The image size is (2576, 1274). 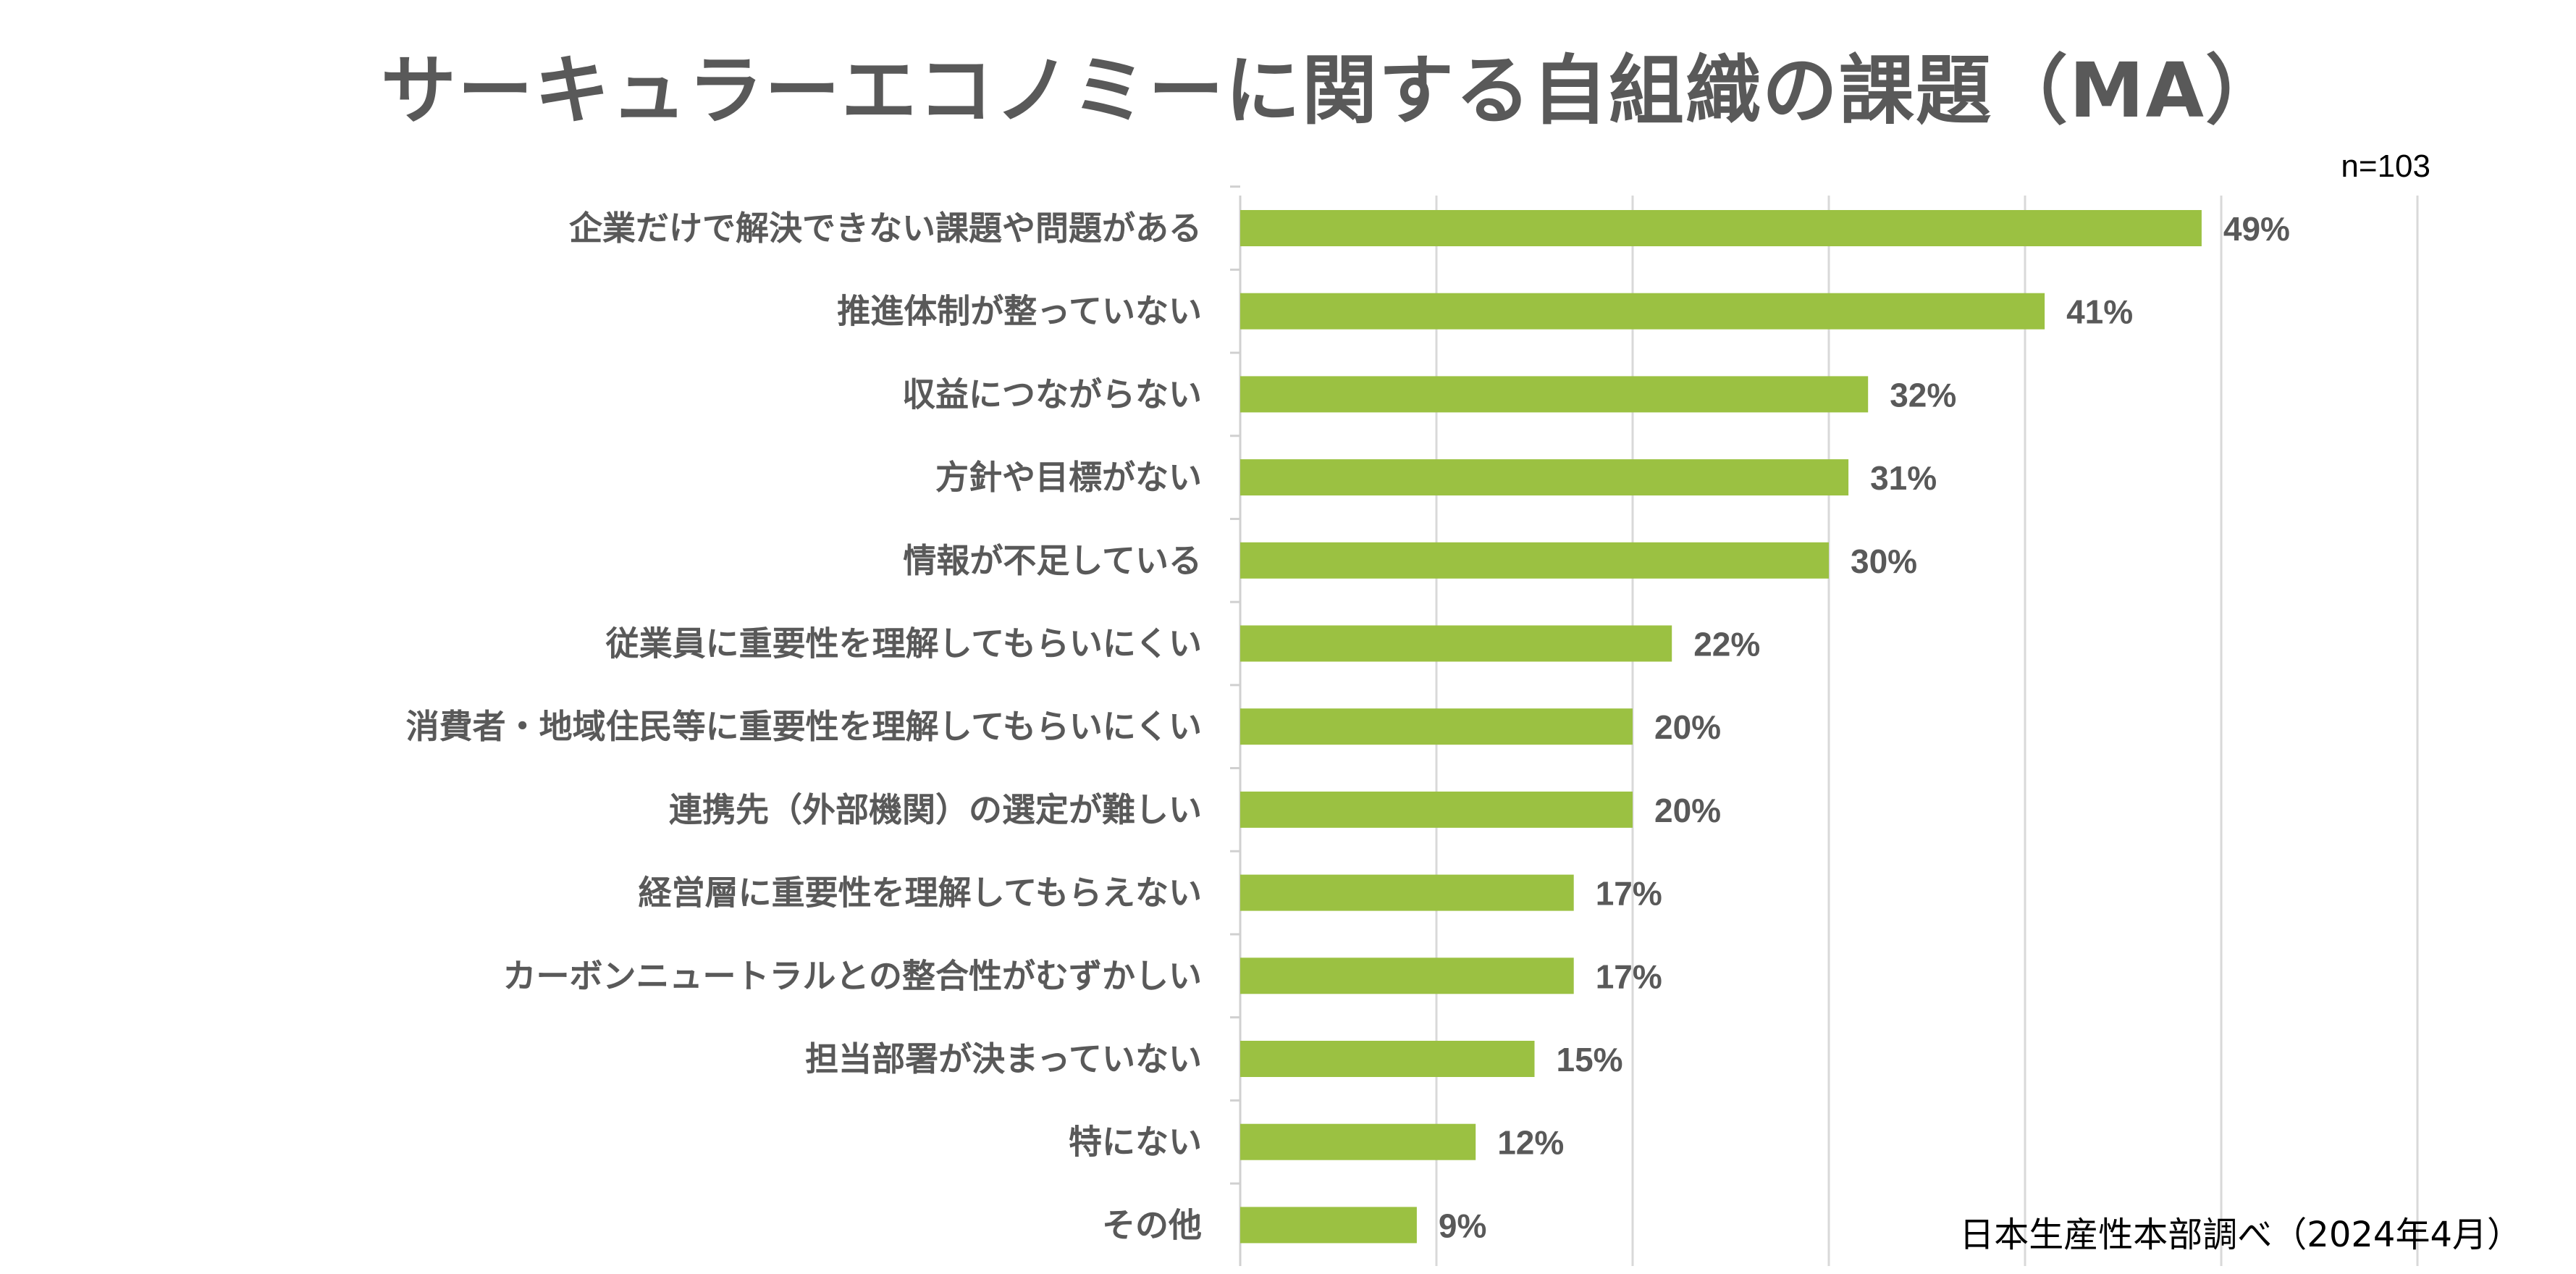 I want to click on data-label: 41%, so click(x=2099, y=312).